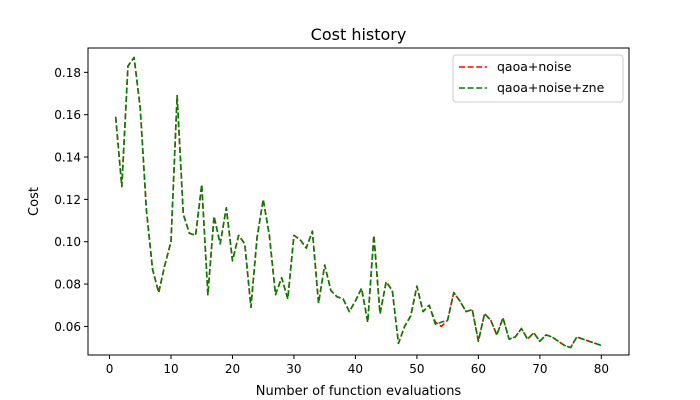  Describe the element at coordinates (34, 201) in the screenshot. I see `y-axis-title: Cost` at that location.